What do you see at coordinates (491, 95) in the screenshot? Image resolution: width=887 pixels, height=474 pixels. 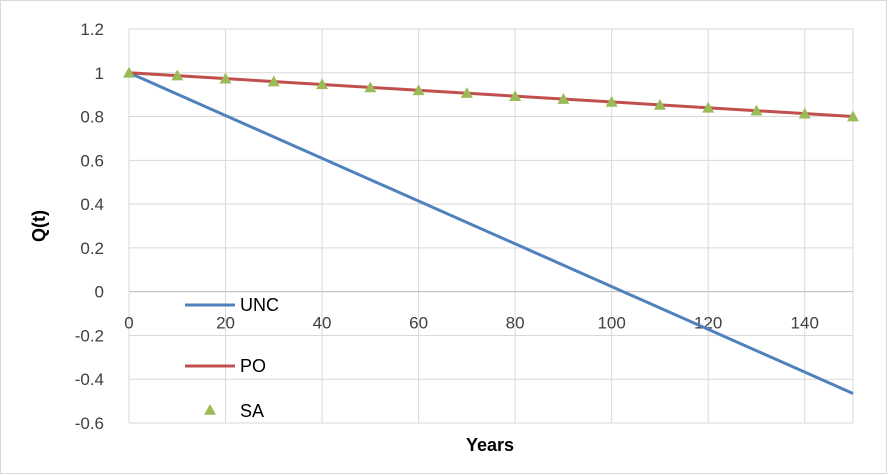 I see `series-line-po` at bounding box center [491, 95].